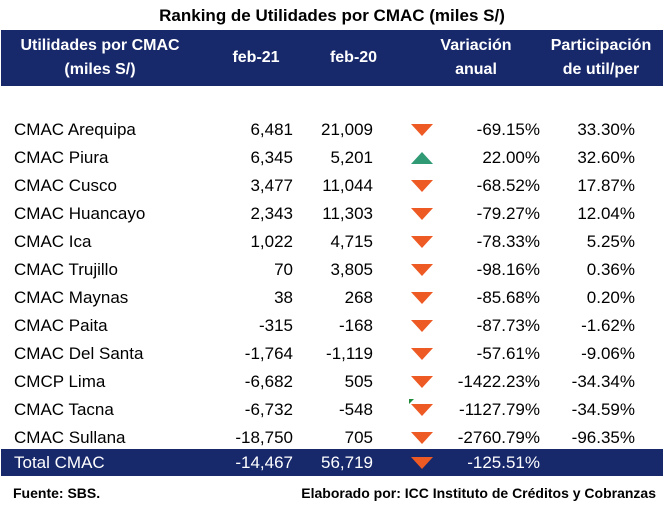 Image resolution: width=664 pixels, height=505 pixels. What do you see at coordinates (411, 401) in the screenshot?
I see `cell-comment-marker-icon` at bounding box center [411, 401].